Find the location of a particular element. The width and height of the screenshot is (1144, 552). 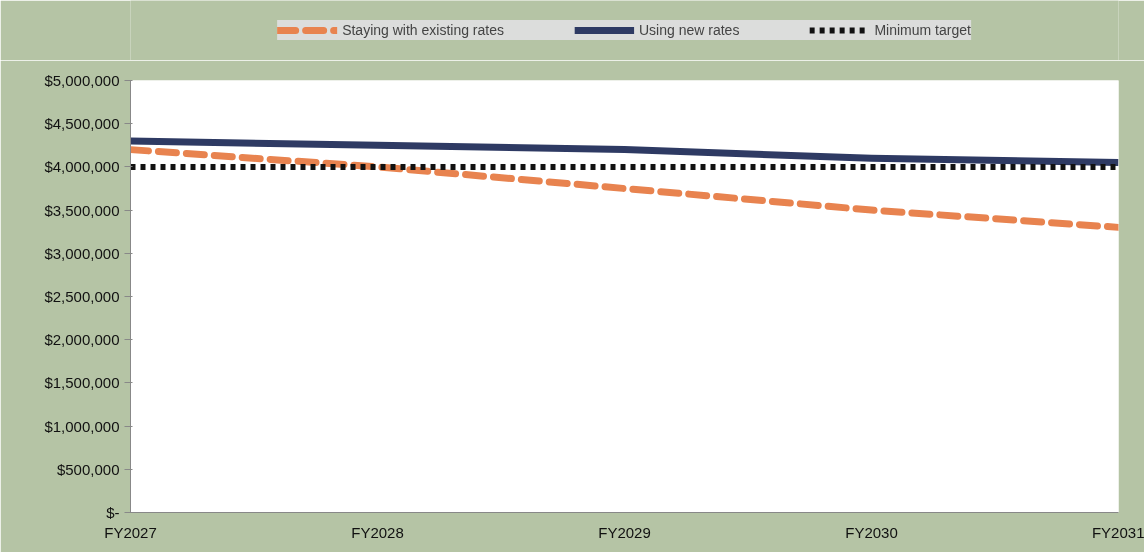

y-tick-label: $500,000 is located at coordinates (88, 469).